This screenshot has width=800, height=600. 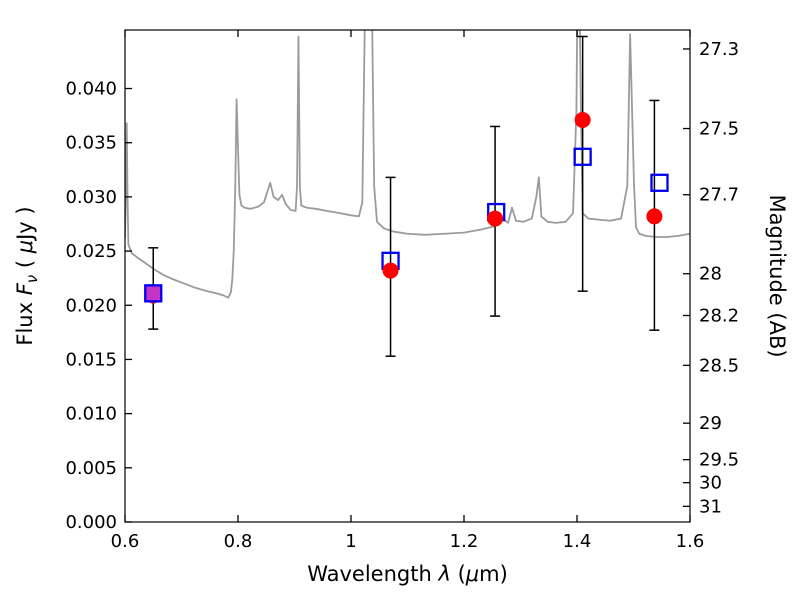 What do you see at coordinates (91, 468) in the screenshot?
I see `y-left-tick-label: 0.005` at bounding box center [91, 468].